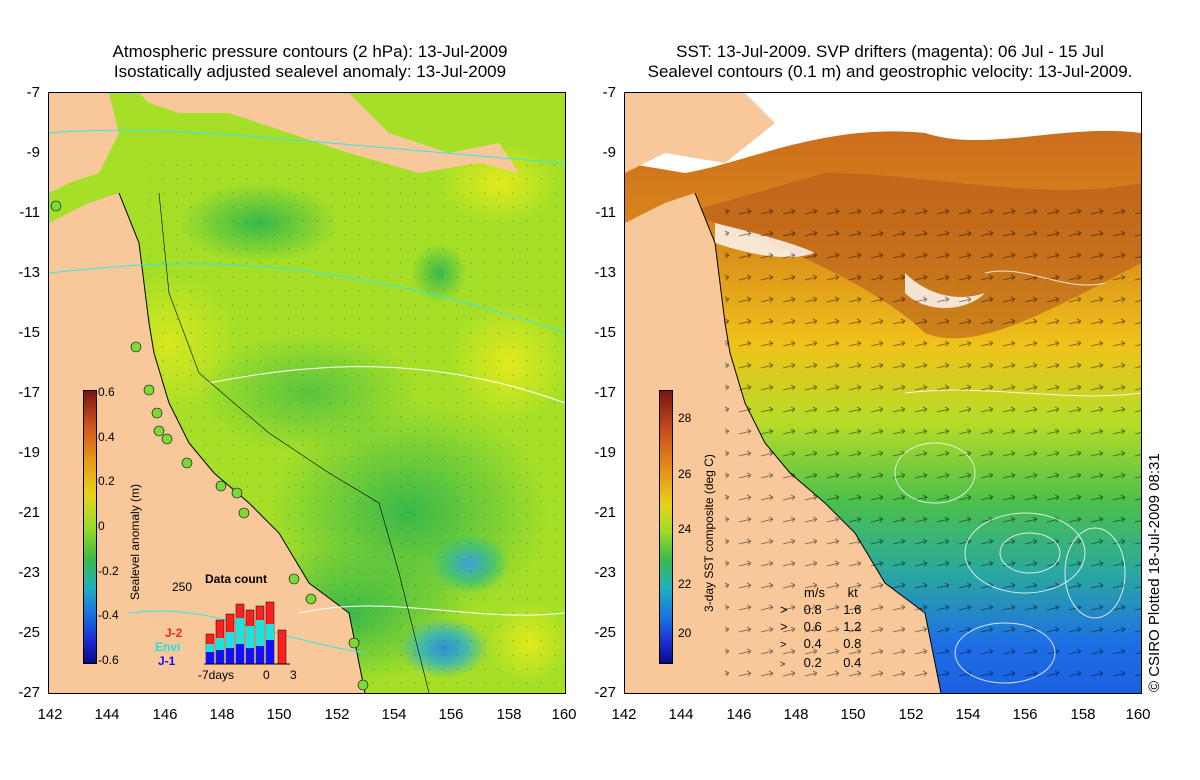 This screenshot has width=1200, height=780. What do you see at coordinates (968, 714) in the screenshot?
I see `right-x-tick: 154` at bounding box center [968, 714].